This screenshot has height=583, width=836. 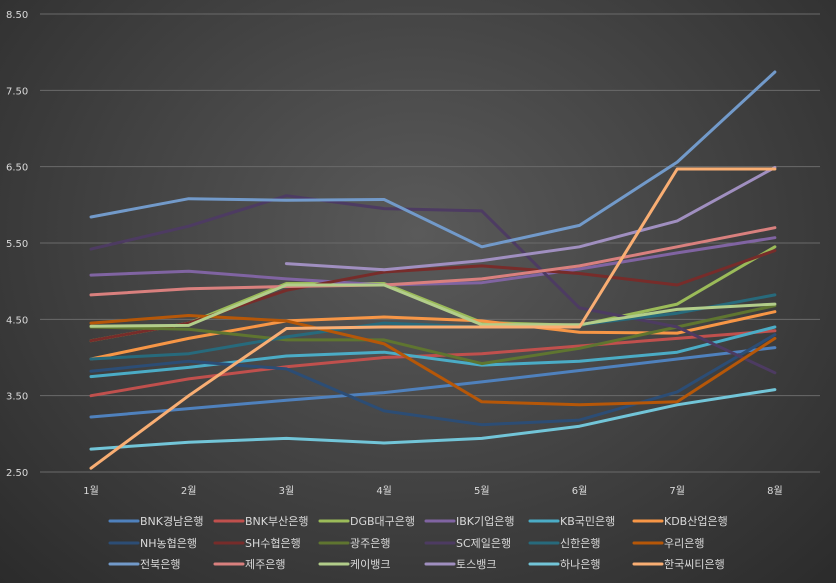 What do you see at coordinates (17, 320) in the screenshot?
I see `y-tick-label: 4.50` at bounding box center [17, 320].